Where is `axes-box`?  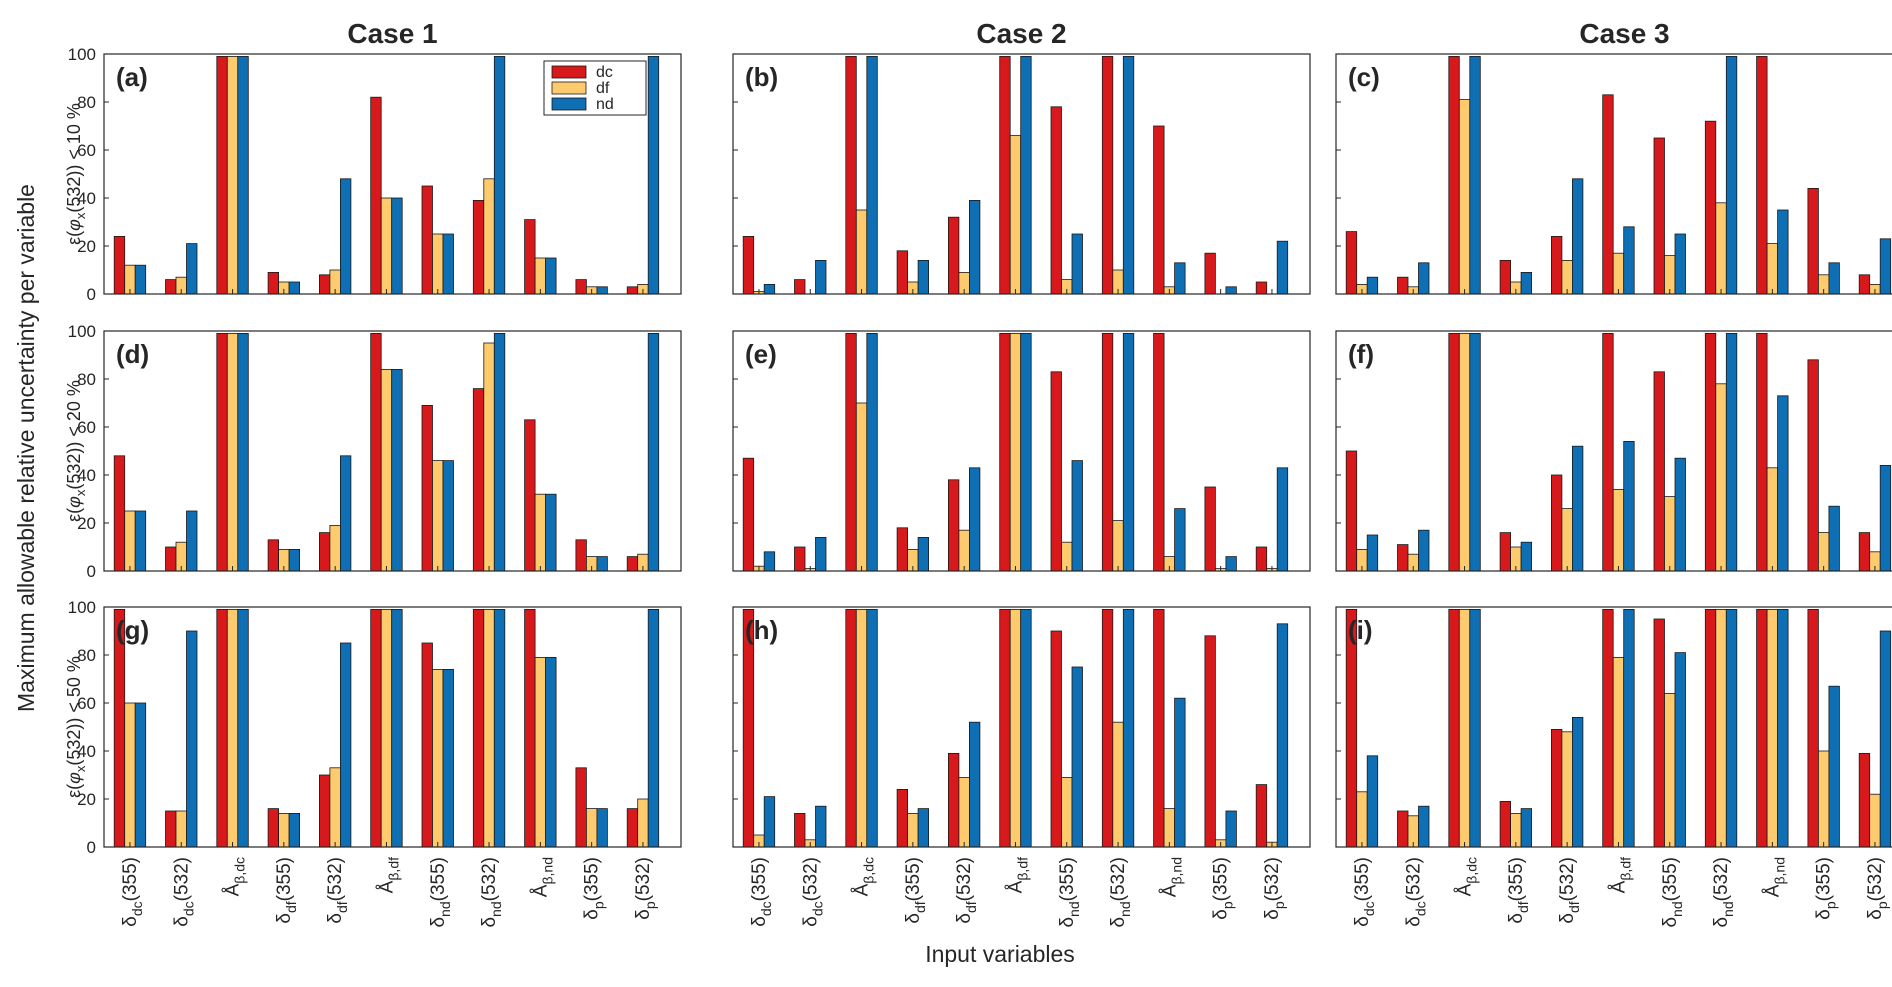
axes-box is located at coordinates (1021, 727).